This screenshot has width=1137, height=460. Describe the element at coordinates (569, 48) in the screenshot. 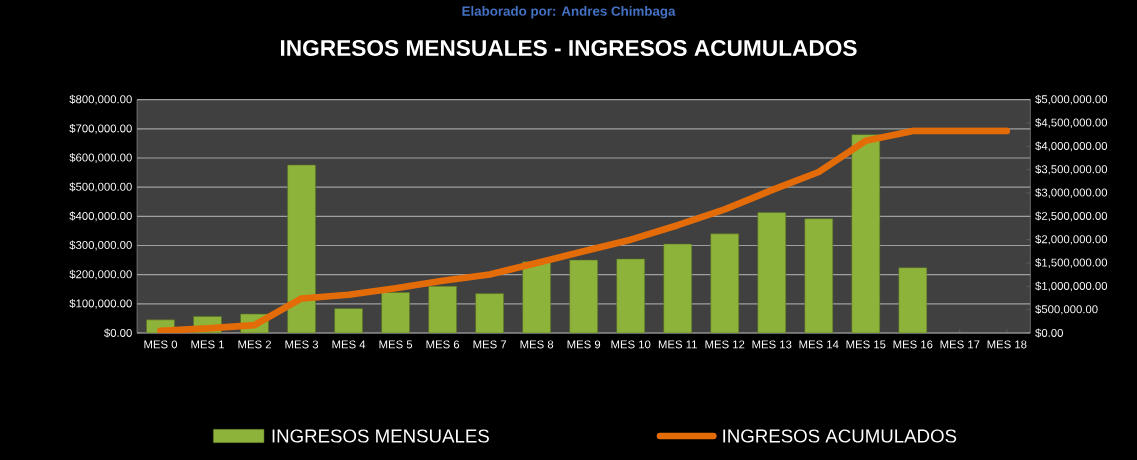

I see `chart-title: INGRESOS MENSUALES - INGRESOS ACUMULADOS` at that location.